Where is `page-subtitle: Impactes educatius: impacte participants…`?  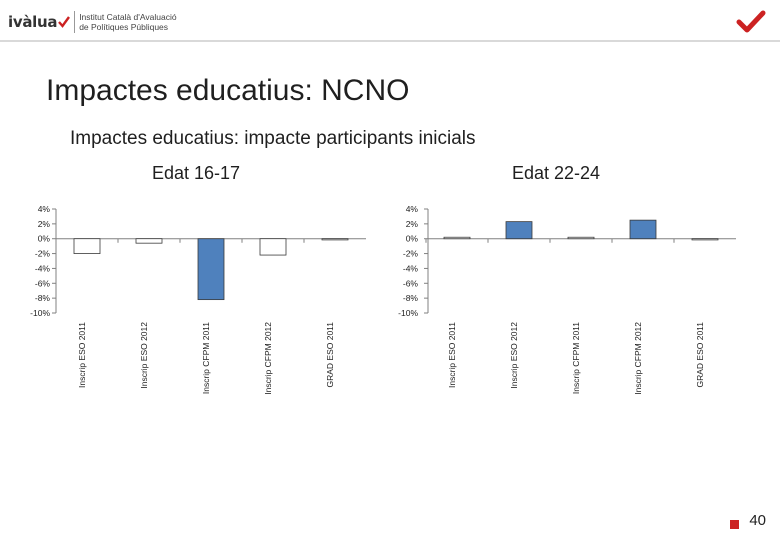
page-subtitle: Impactes educatius: impacte participants… is located at coordinates (273, 138).